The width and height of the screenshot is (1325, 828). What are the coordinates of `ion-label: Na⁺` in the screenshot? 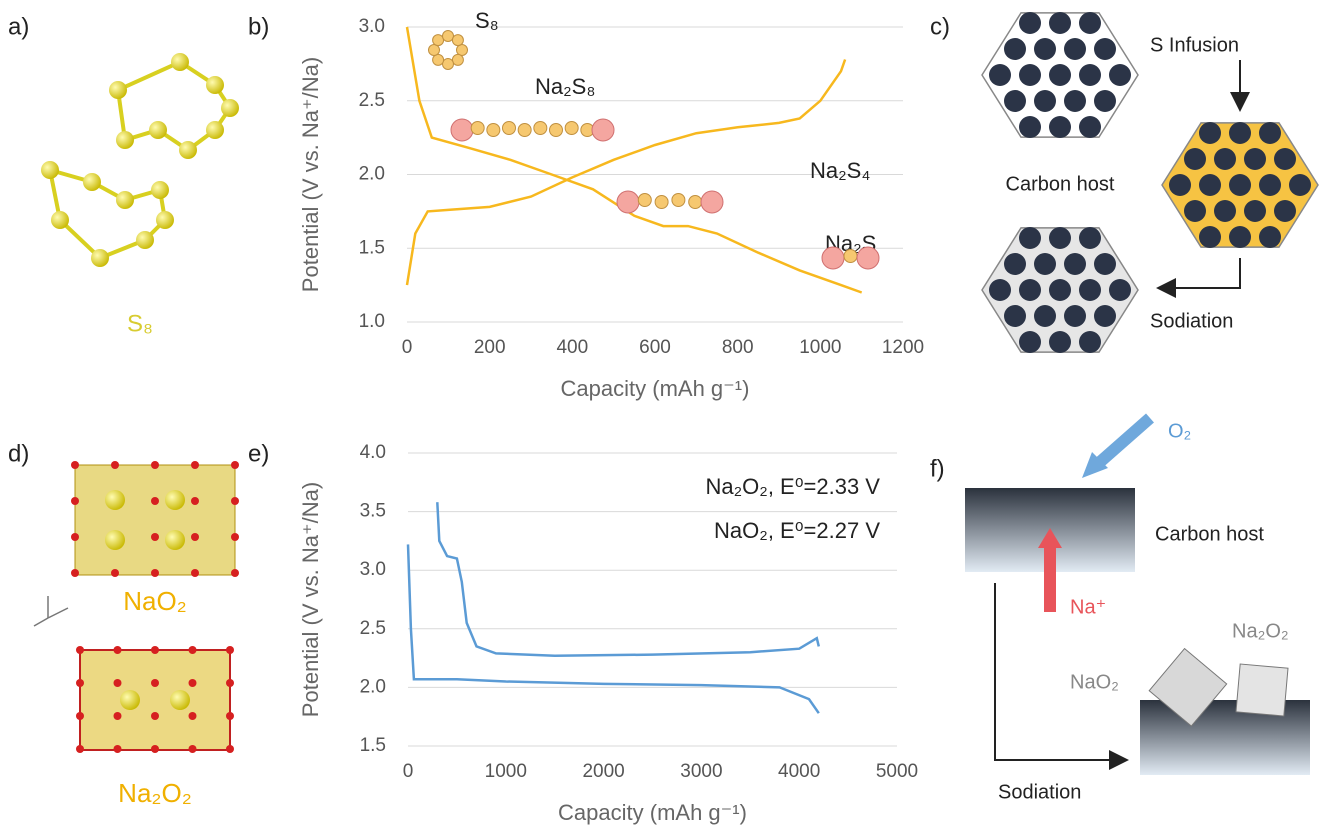 It's located at (1088, 607).